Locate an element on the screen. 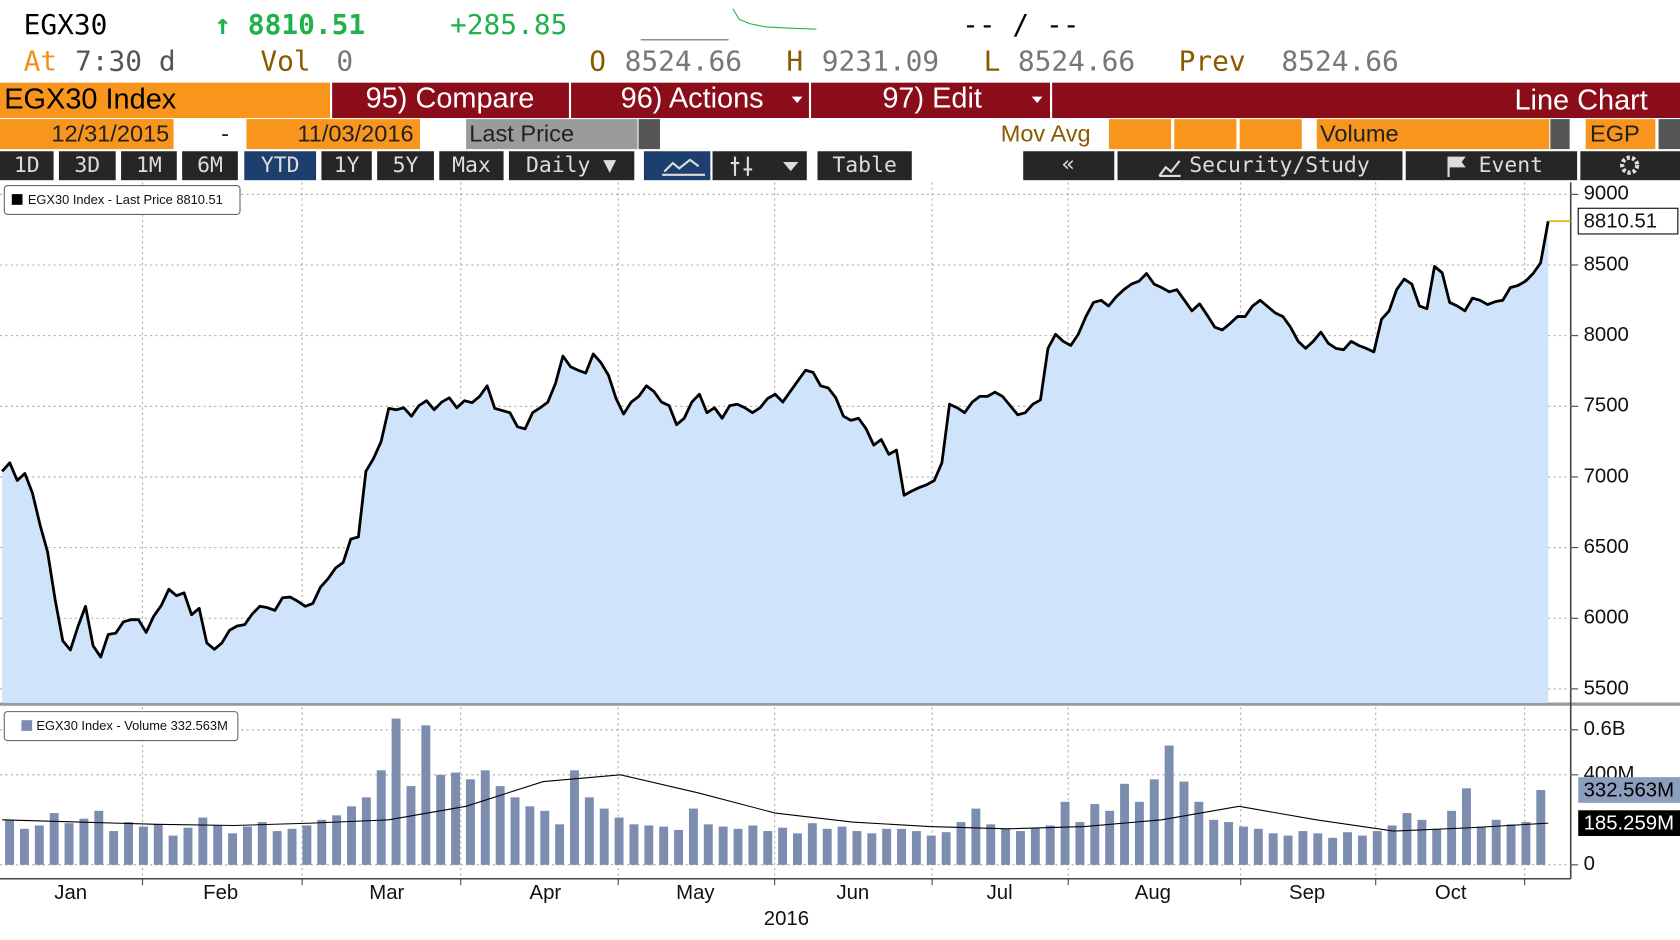 The image size is (1680, 940). field-box is located at coordinates (552, 134).